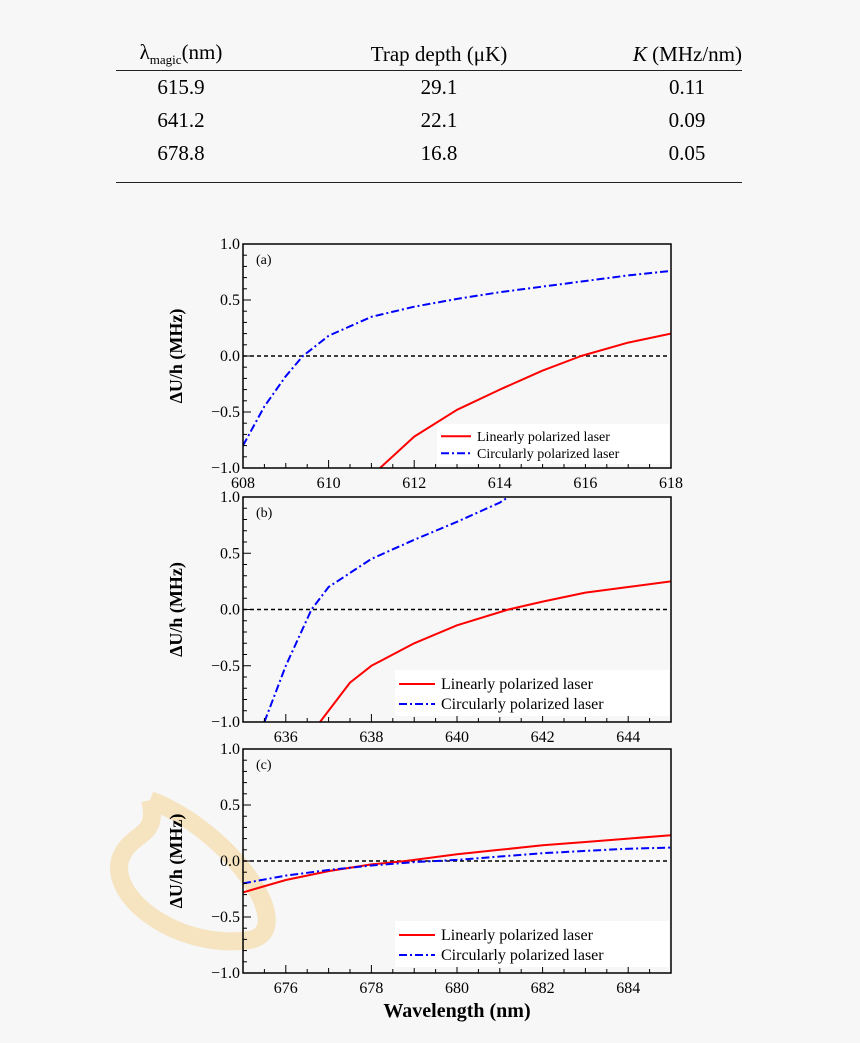 The image size is (860, 1043). I want to click on header-k: K (MHz/nm), so click(657, 54).